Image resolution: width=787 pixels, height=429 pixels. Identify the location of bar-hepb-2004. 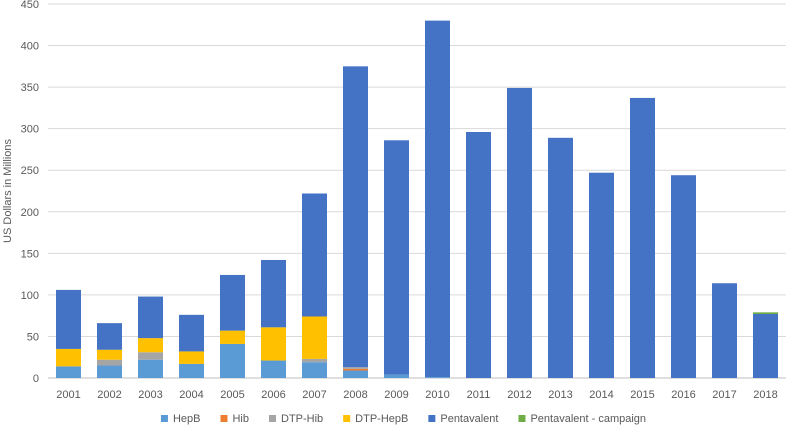
(191, 370).